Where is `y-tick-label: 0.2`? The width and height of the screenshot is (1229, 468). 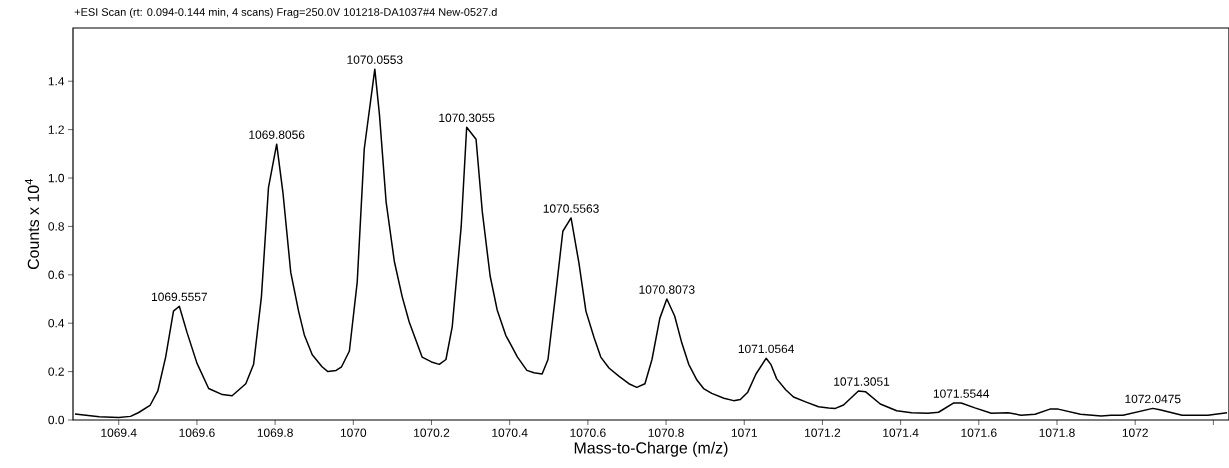
y-tick-label: 0.2 is located at coordinates (56, 371).